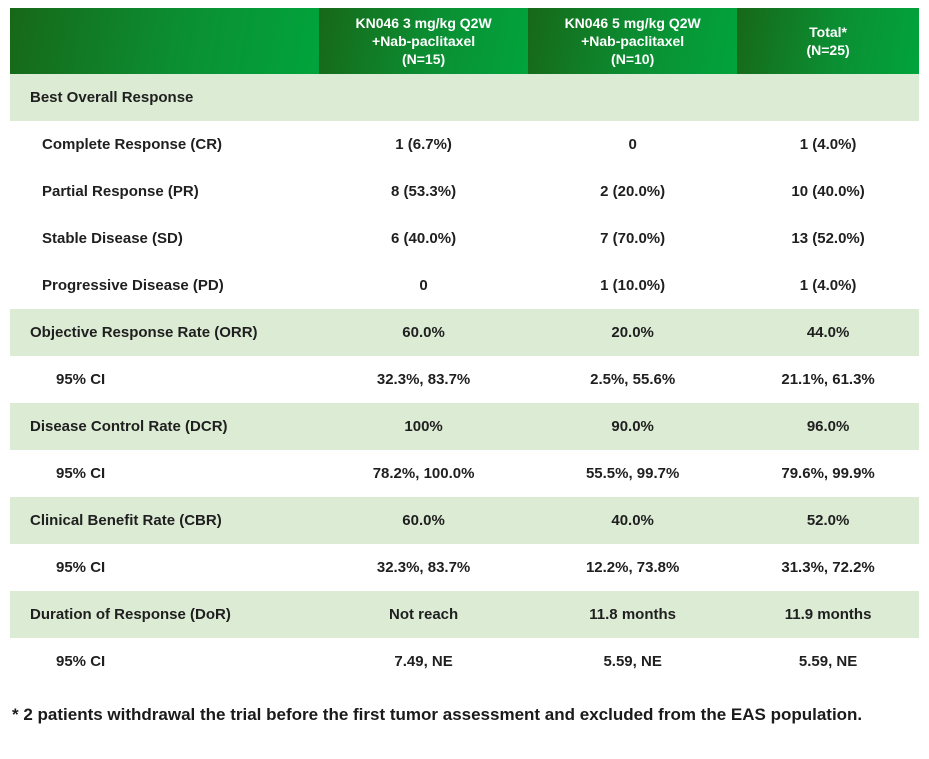 Image resolution: width=929 pixels, height=759 pixels. I want to click on cell-value: 1 (10.0%), so click(633, 285).